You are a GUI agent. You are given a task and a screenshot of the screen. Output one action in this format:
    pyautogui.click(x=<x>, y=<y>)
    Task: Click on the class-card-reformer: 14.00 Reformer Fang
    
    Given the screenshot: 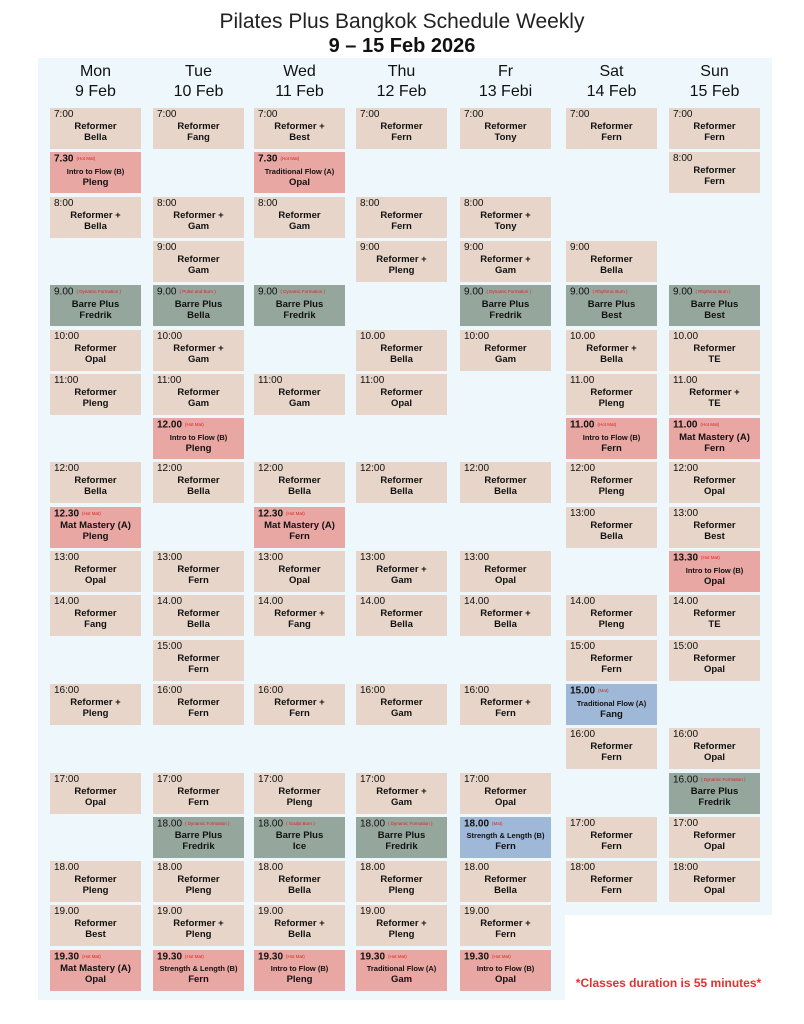 What is the action you would take?
    pyautogui.click(x=95, y=616)
    